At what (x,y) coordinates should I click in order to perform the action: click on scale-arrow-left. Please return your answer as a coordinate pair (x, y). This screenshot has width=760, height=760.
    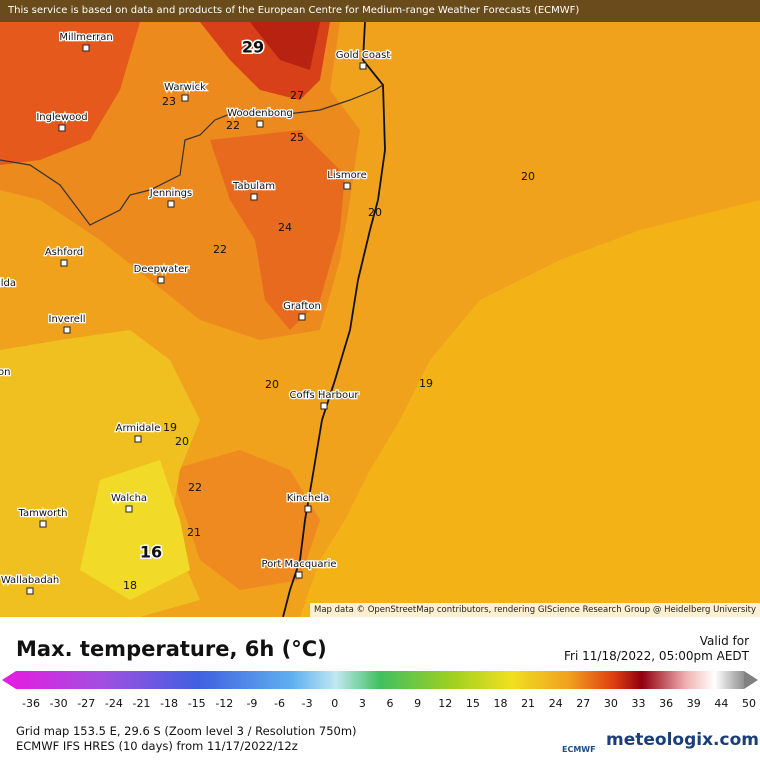
    Looking at the image, I should click on (9, 680).